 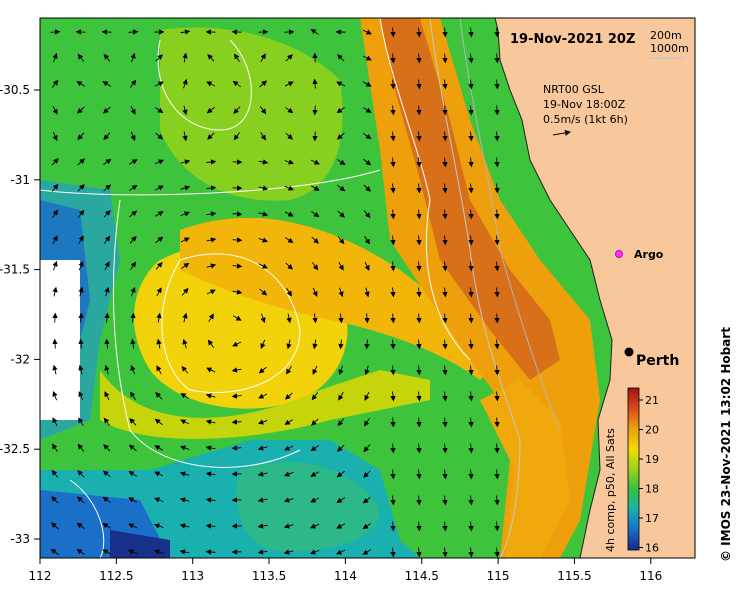 I want to click on colorbar-tick-label: 17, so click(x=652, y=518).